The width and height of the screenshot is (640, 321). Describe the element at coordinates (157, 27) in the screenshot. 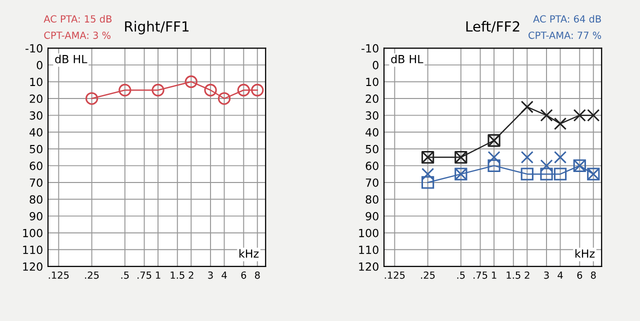

I see `chart-title: Right/FF1` at that location.